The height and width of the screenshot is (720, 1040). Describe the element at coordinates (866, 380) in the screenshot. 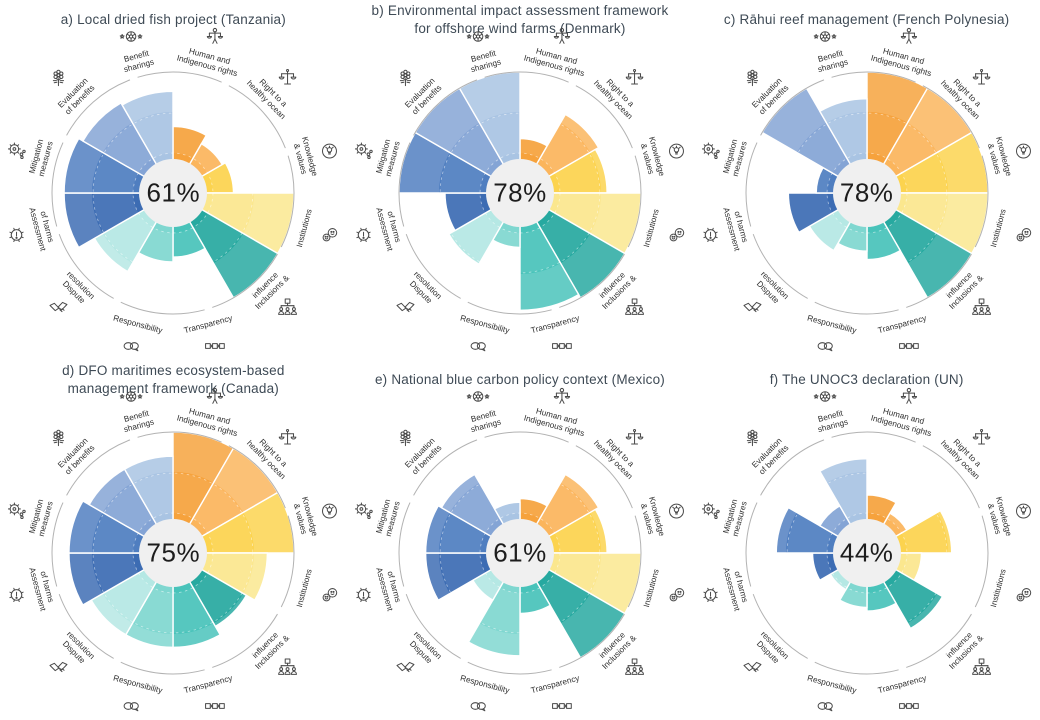

I see `chart-title-f: f) The UNOC3 declaration (UN)` at that location.